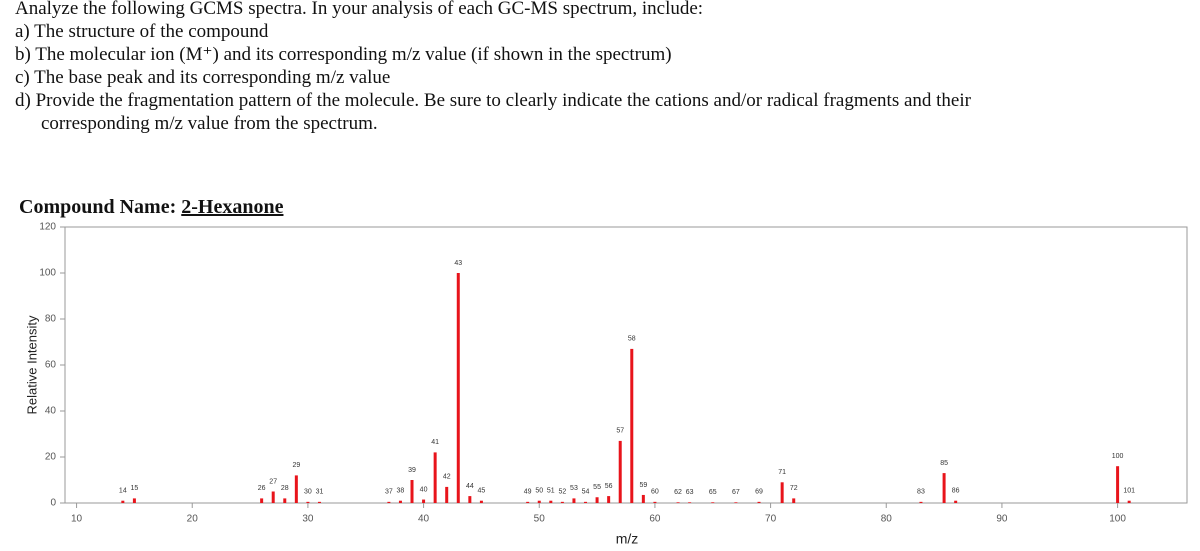  Describe the element at coordinates (412, 470) in the screenshot. I see `peak-label: 39` at that location.